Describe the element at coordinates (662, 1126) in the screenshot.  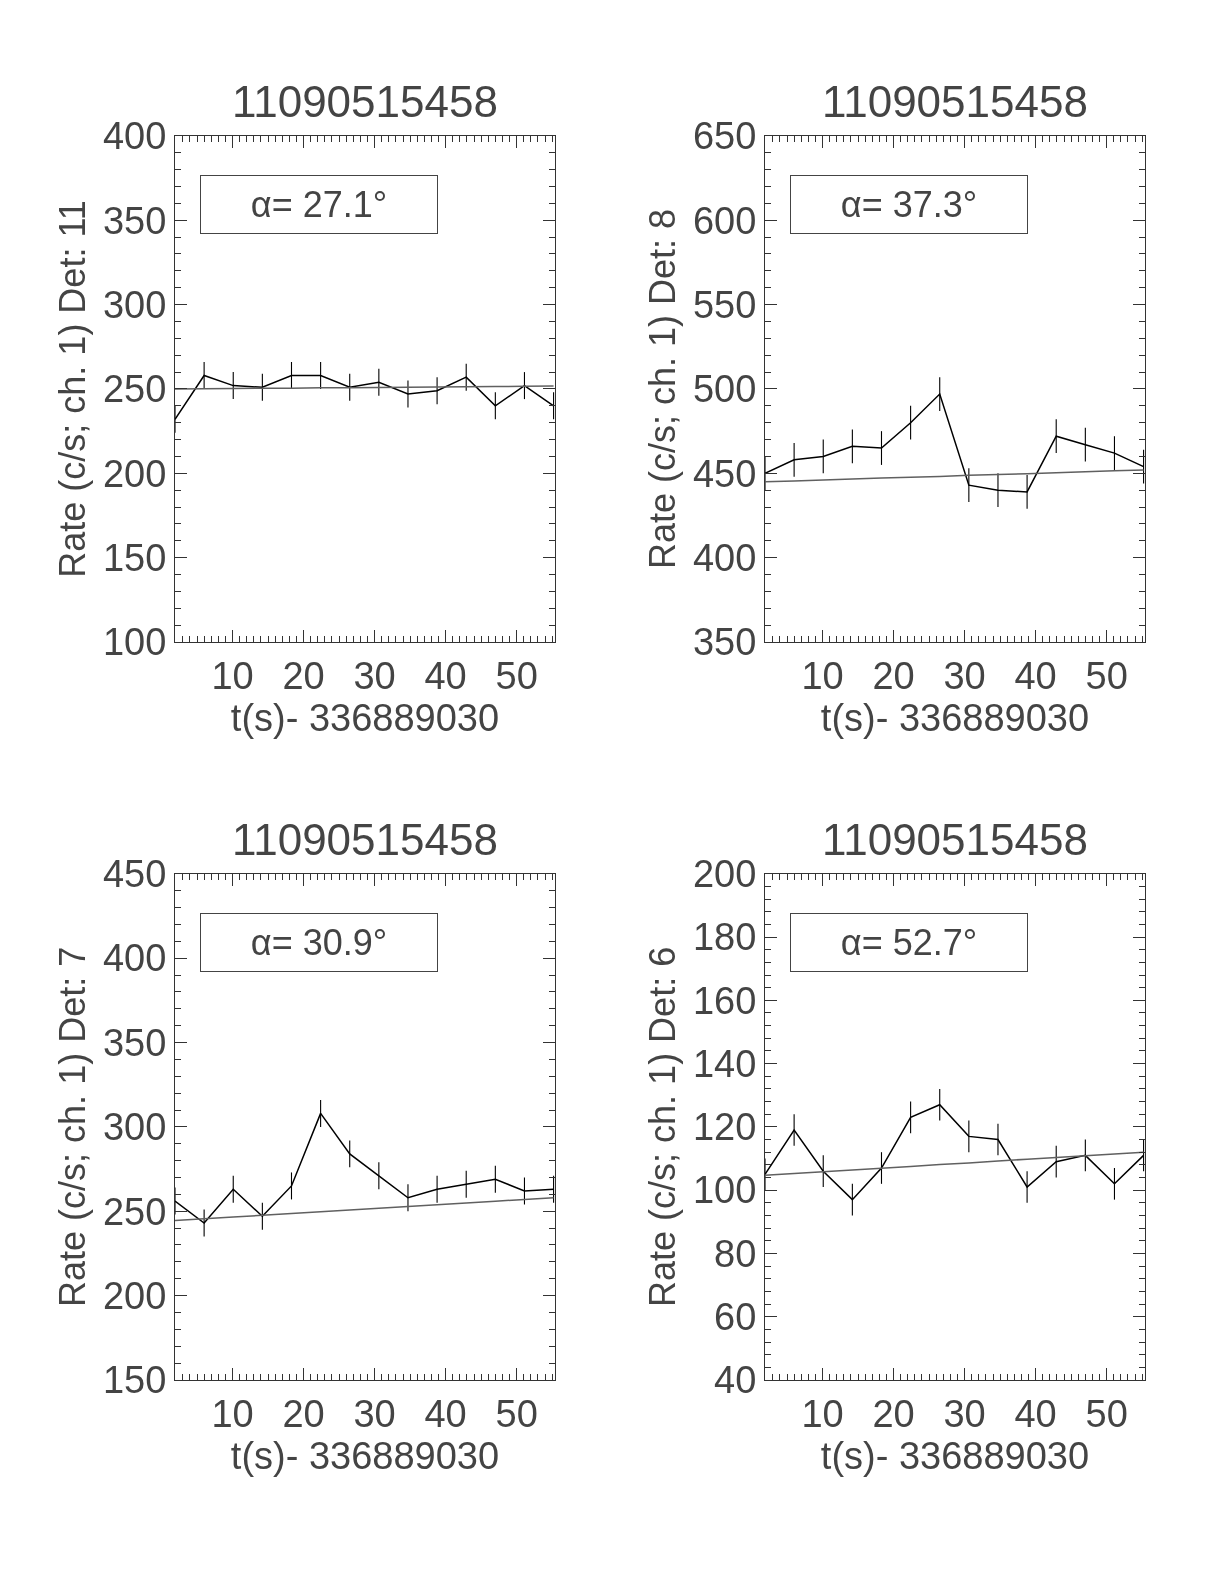
I see `y-axis-title: Rate (c/s; ch. 1) Det: 6` at that location.